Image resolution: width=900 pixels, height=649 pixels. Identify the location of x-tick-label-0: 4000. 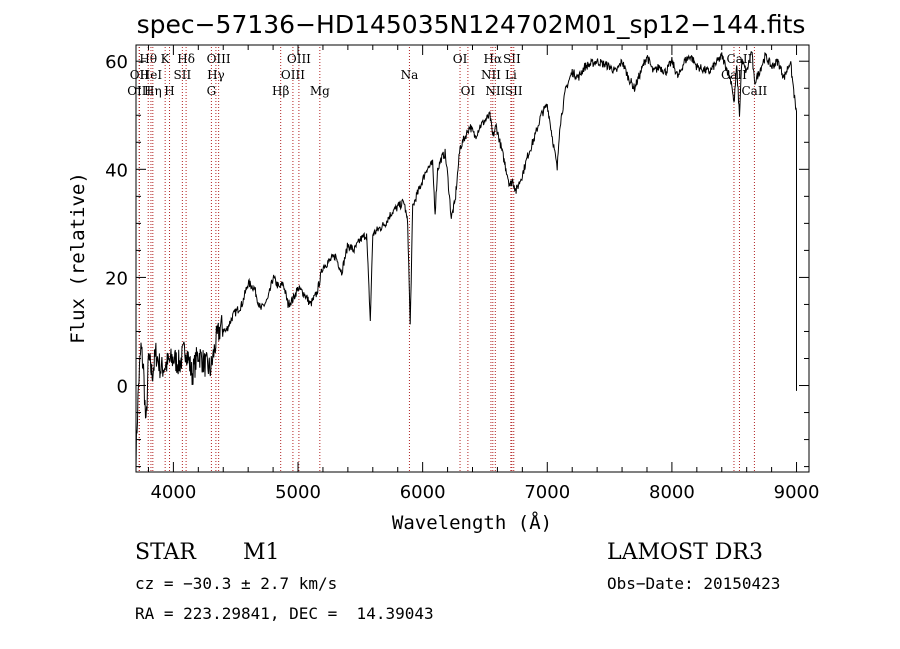
(173, 492).